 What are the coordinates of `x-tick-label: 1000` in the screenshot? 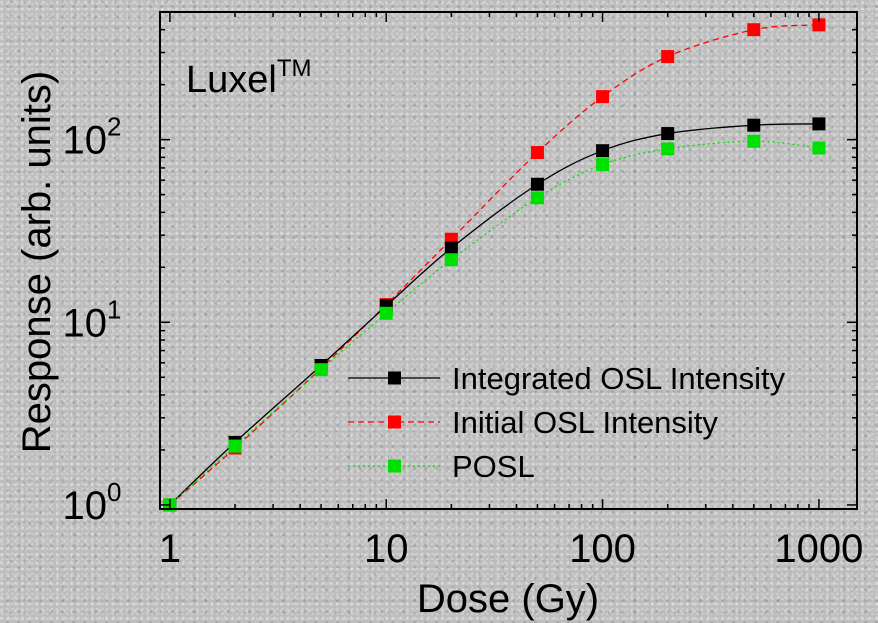 It's located at (818, 549).